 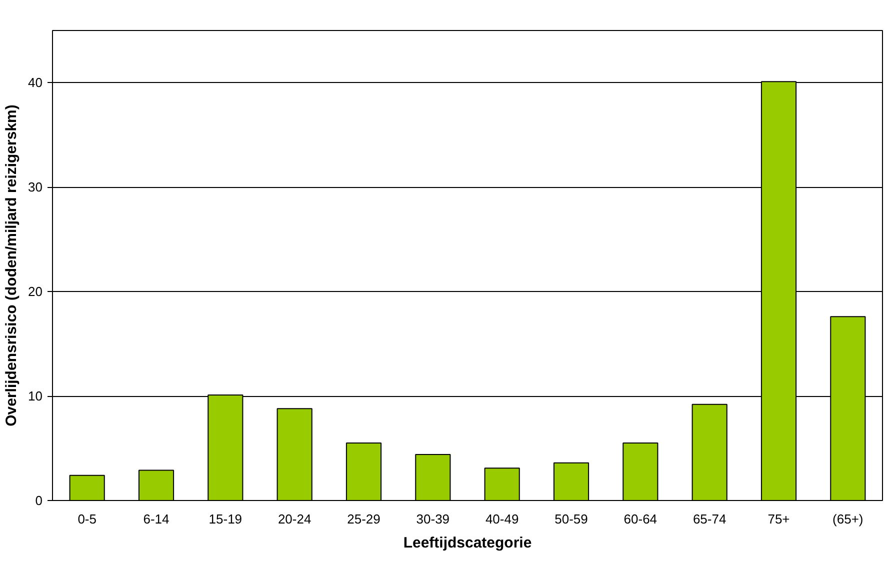 I want to click on y-tick-label: 40, so click(x=35, y=82).